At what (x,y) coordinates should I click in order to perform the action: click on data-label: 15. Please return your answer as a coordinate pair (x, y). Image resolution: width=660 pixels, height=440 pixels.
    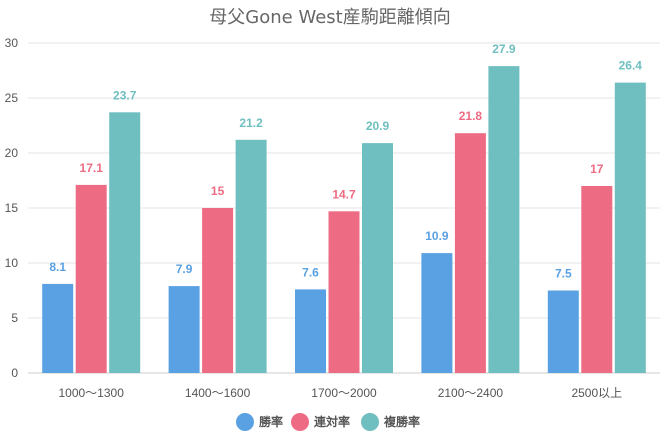
    Looking at the image, I should click on (218, 191).